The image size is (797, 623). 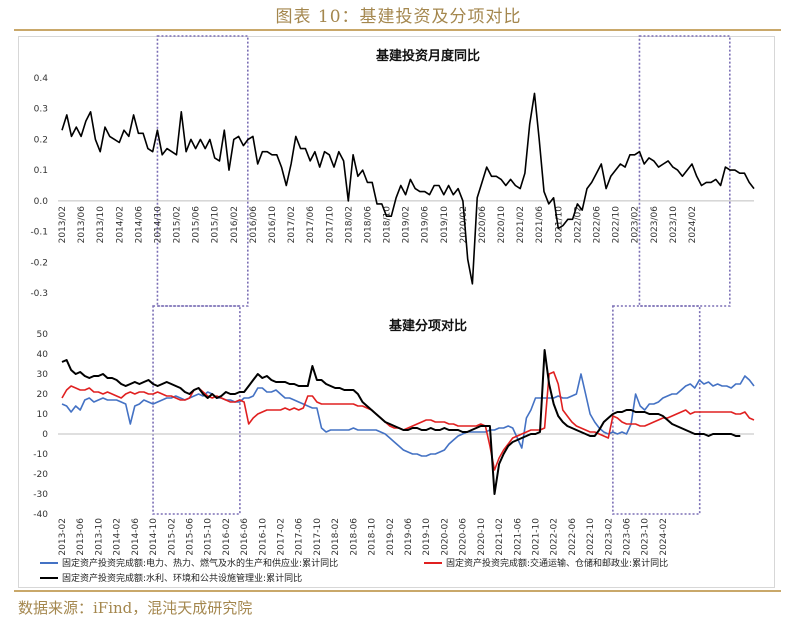 What do you see at coordinates (591, 537) in the screenshot?
I see `x-tick-label: 2022-10` at bounding box center [591, 537].